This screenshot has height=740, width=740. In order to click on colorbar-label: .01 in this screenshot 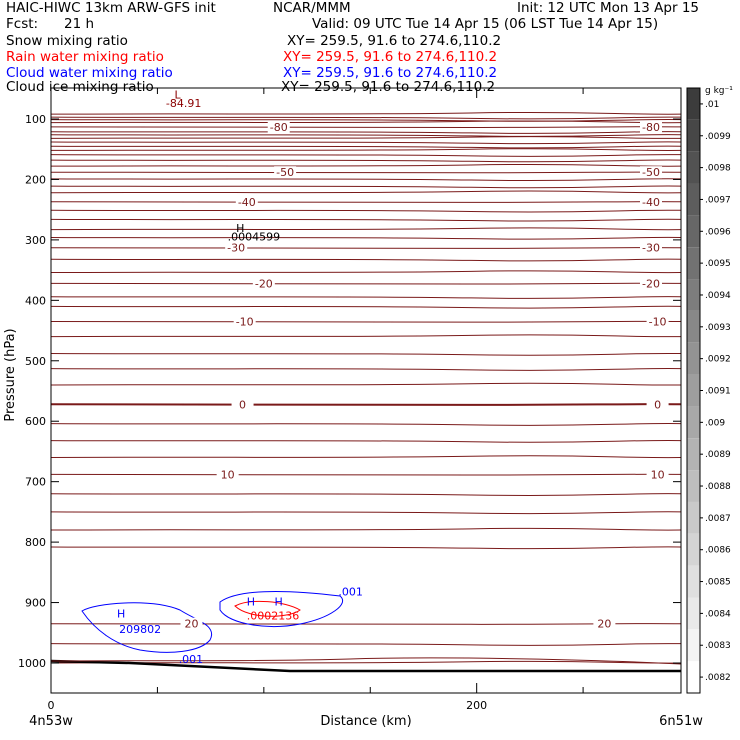, I will do `click(712, 105)`.